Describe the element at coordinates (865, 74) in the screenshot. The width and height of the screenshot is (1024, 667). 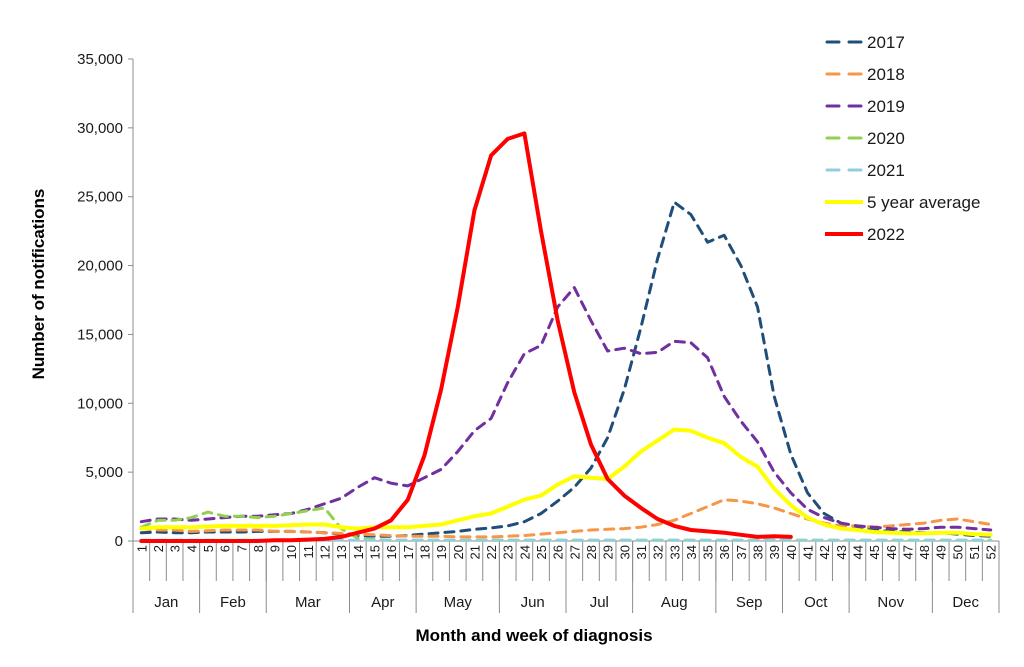
I see `legend-item: 2018` at that location.